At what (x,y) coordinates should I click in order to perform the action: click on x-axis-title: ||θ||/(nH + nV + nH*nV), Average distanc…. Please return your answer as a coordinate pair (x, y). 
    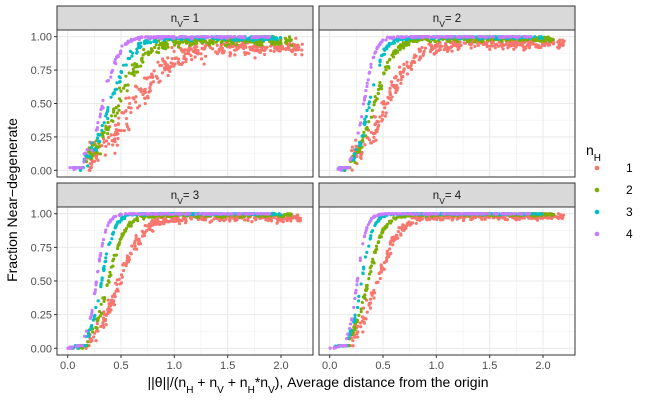
    Looking at the image, I should click on (318, 385).